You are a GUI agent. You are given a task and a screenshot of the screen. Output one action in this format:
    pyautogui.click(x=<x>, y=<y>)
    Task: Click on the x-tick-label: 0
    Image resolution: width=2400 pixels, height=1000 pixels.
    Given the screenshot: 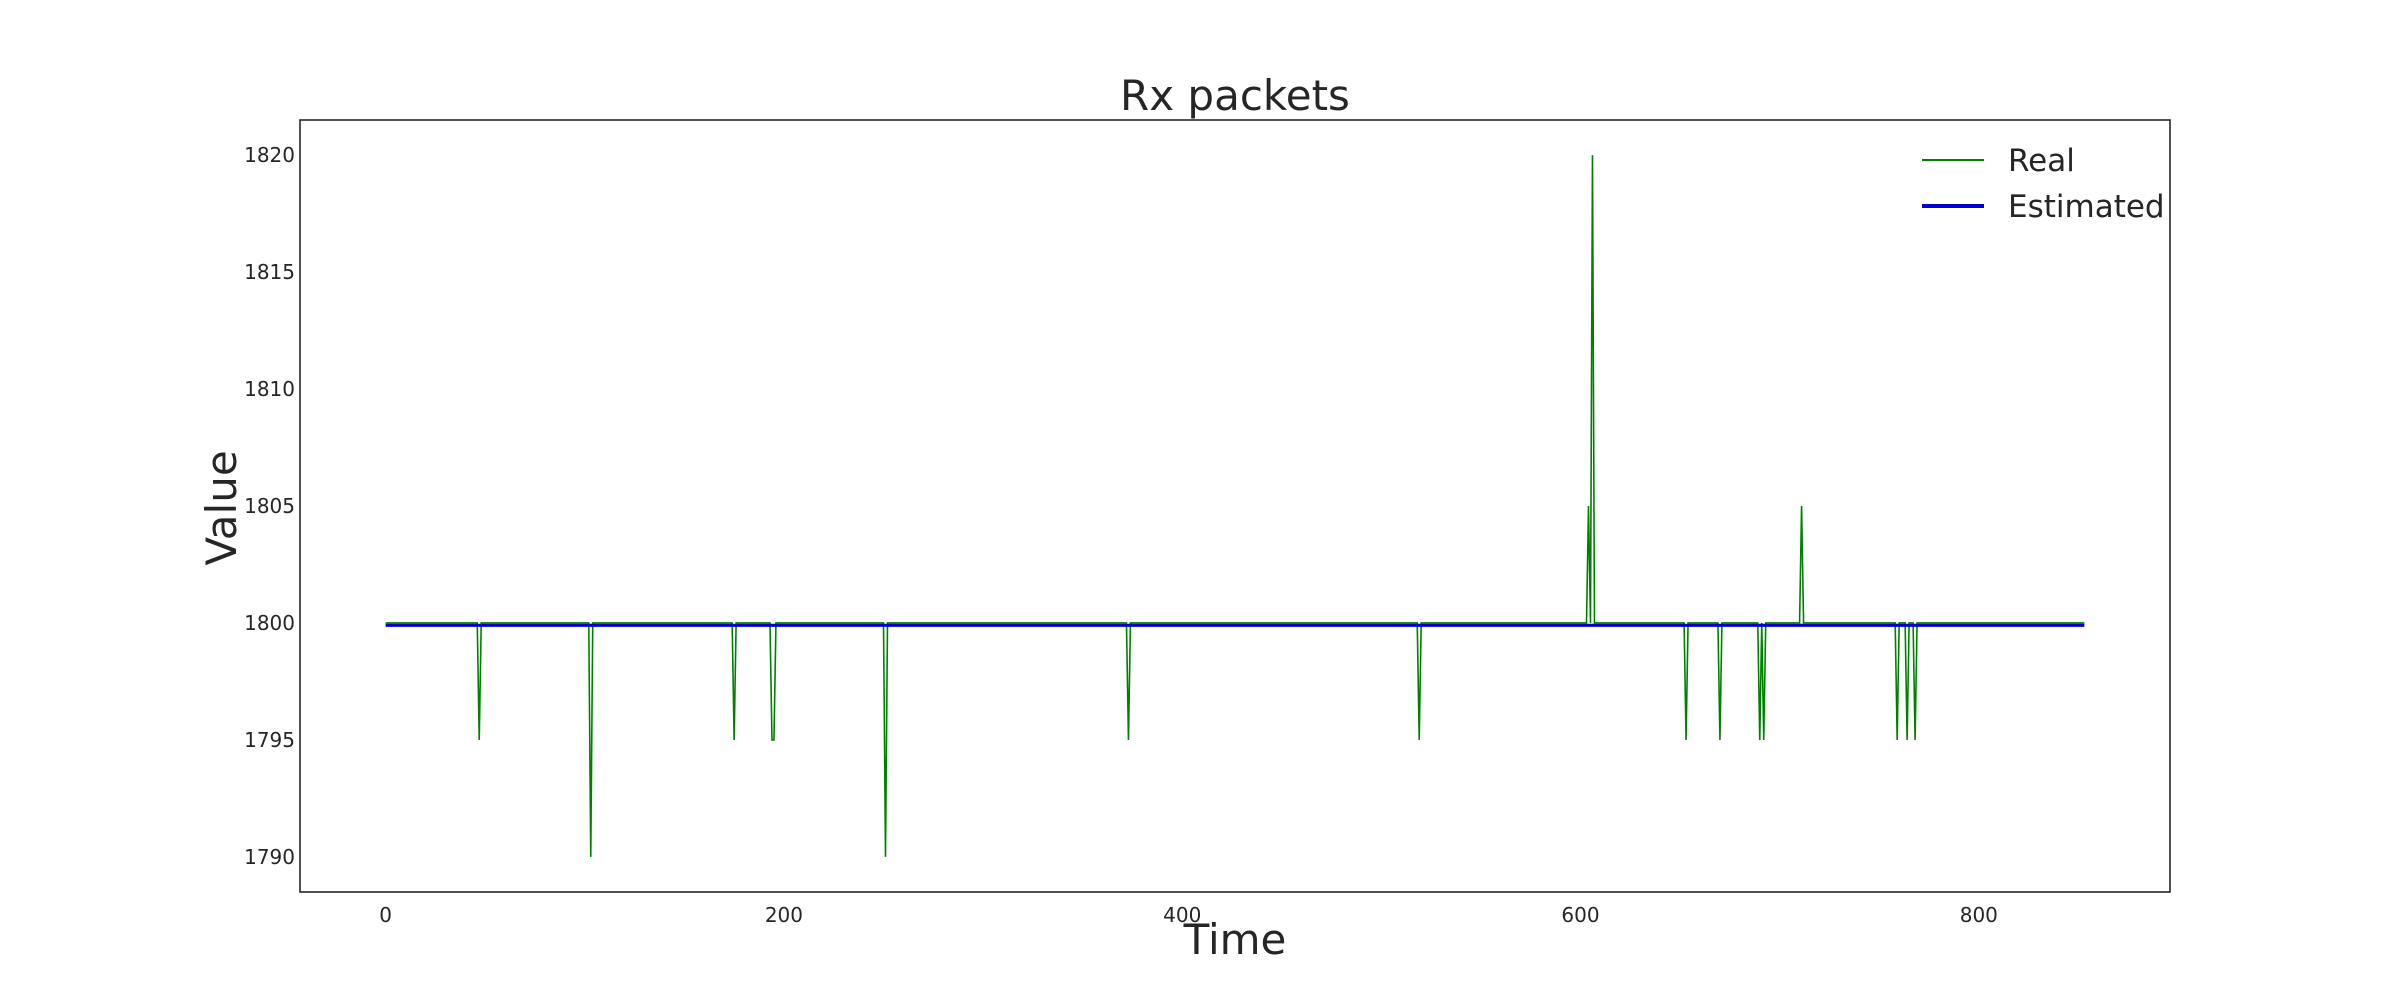 What is the action you would take?
    pyautogui.click(x=385, y=915)
    